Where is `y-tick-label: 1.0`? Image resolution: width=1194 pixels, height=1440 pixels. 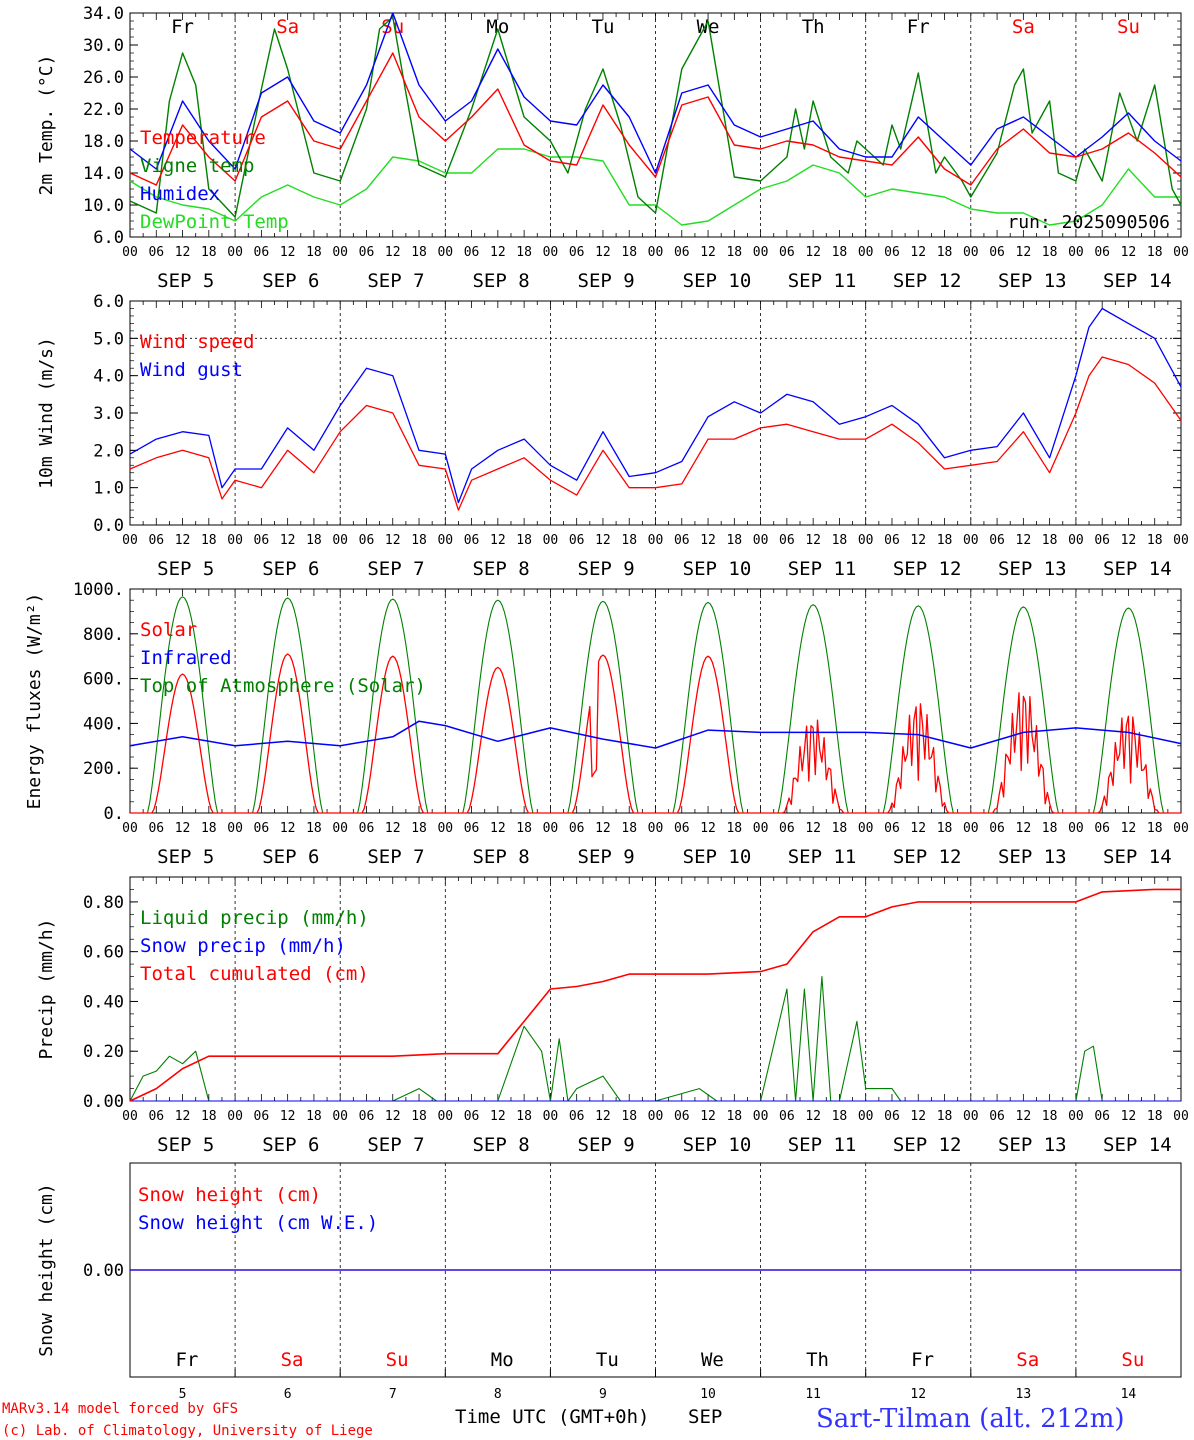
y-tick-label: 1.0 is located at coordinates (108, 489).